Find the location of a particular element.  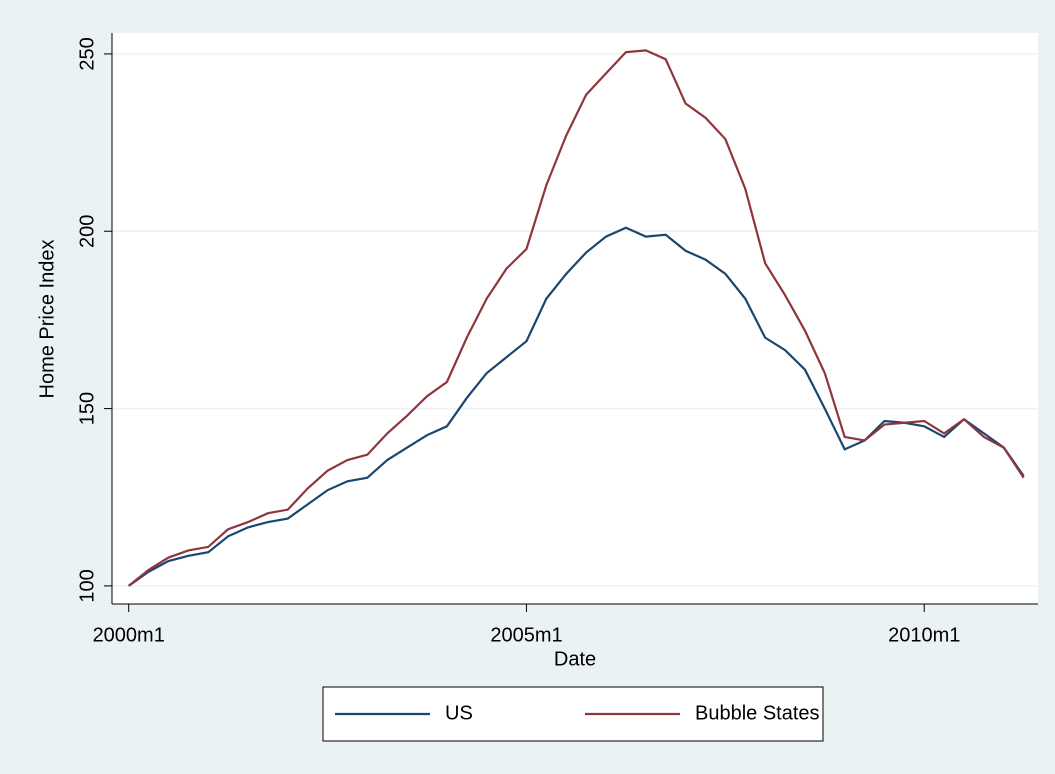

x-tick-label: 2000m1 is located at coordinates (129, 635).